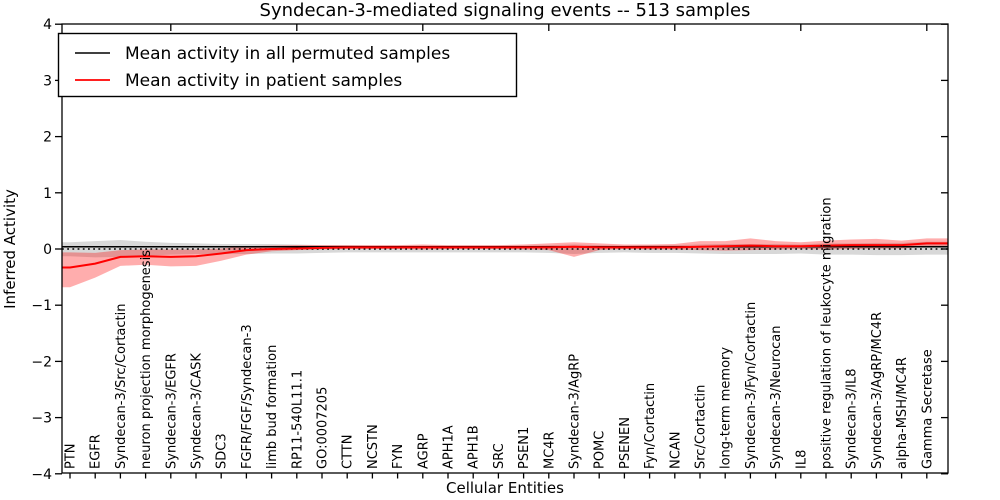 This screenshot has width=1000, height=500. What do you see at coordinates (625, 443) in the screenshot?
I see `x-tick-label: PSENEN` at bounding box center [625, 443].